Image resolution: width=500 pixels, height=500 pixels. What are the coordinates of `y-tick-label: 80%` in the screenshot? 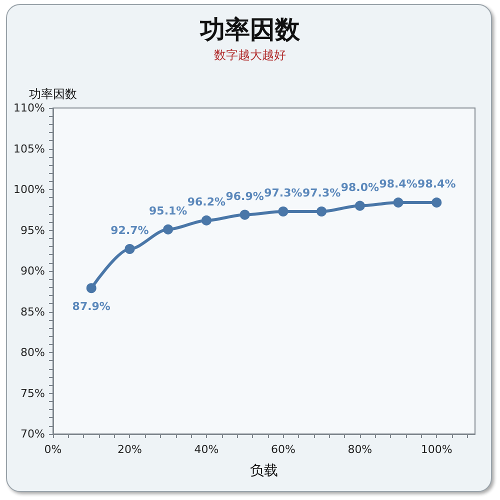 It's located at (32, 352).